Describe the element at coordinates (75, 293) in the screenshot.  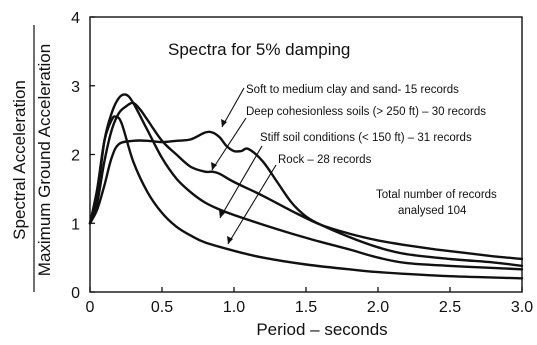
I see `y-tick-label: 0` at that location.